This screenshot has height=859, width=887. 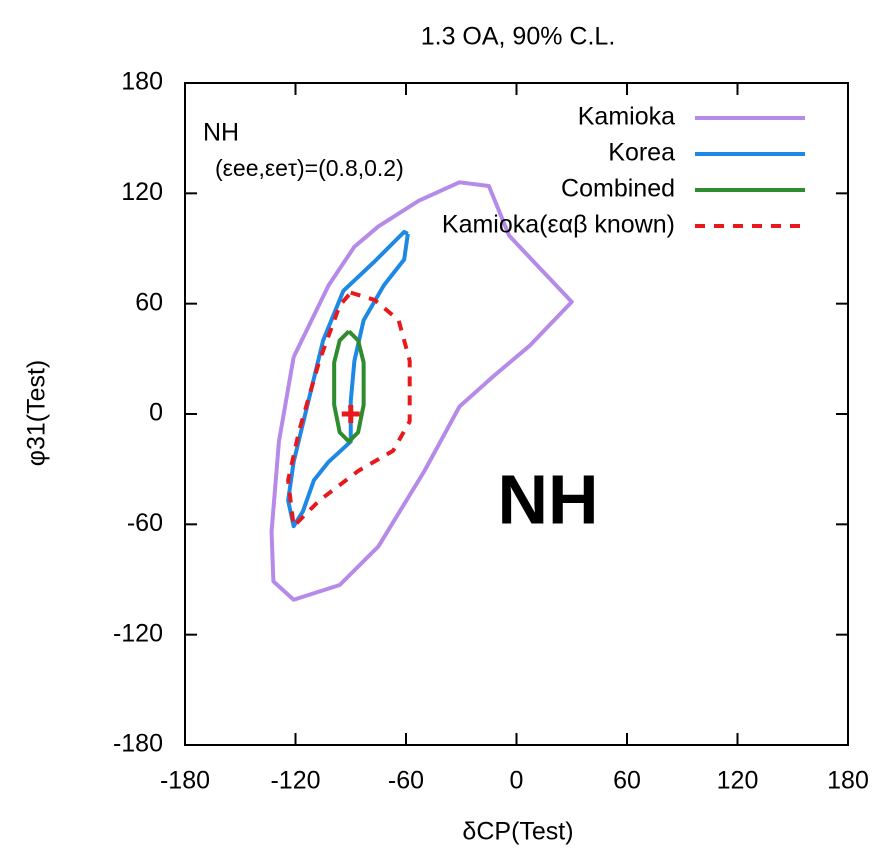 What do you see at coordinates (517, 832) in the screenshot?
I see `x-axis-label: δCP(Test)` at bounding box center [517, 832].